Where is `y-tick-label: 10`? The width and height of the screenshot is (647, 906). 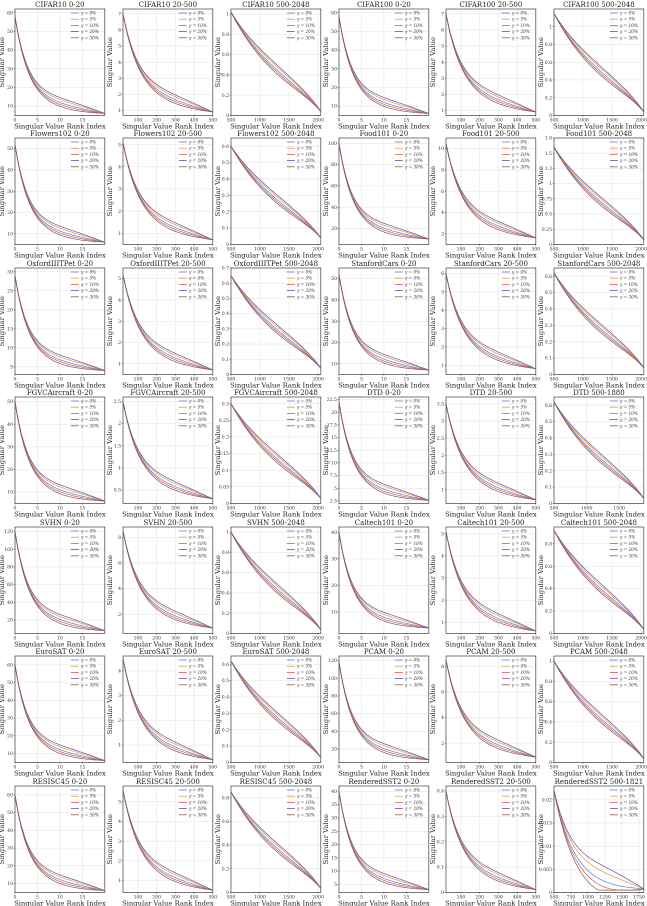
y-tick-label: 10 is located at coordinates (10, 754).